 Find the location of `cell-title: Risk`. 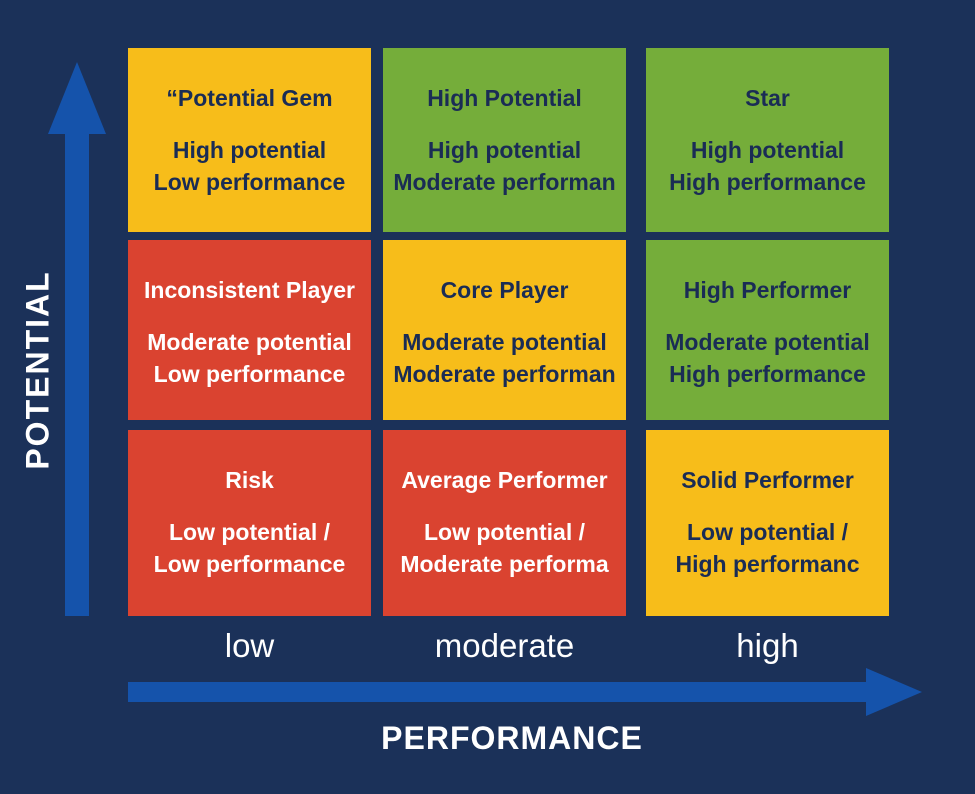

cell-title: Risk is located at coordinates (249, 480).